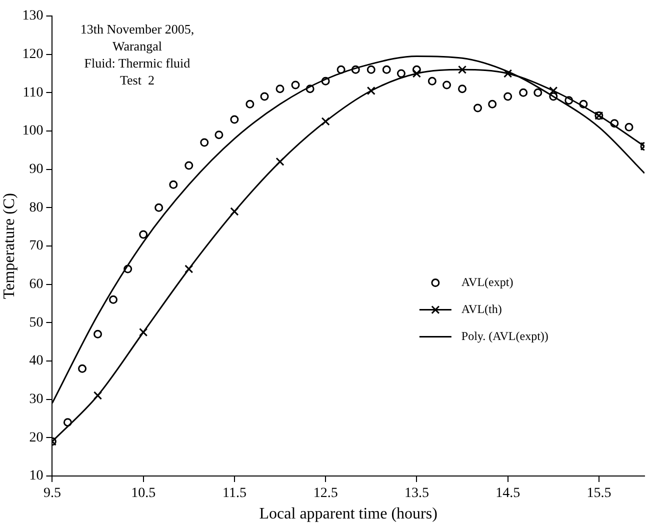 The width and height of the screenshot is (651, 524). Describe the element at coordinates (234, 494) in the screenshot. I see `x-tick-label: 11.5` at that location.